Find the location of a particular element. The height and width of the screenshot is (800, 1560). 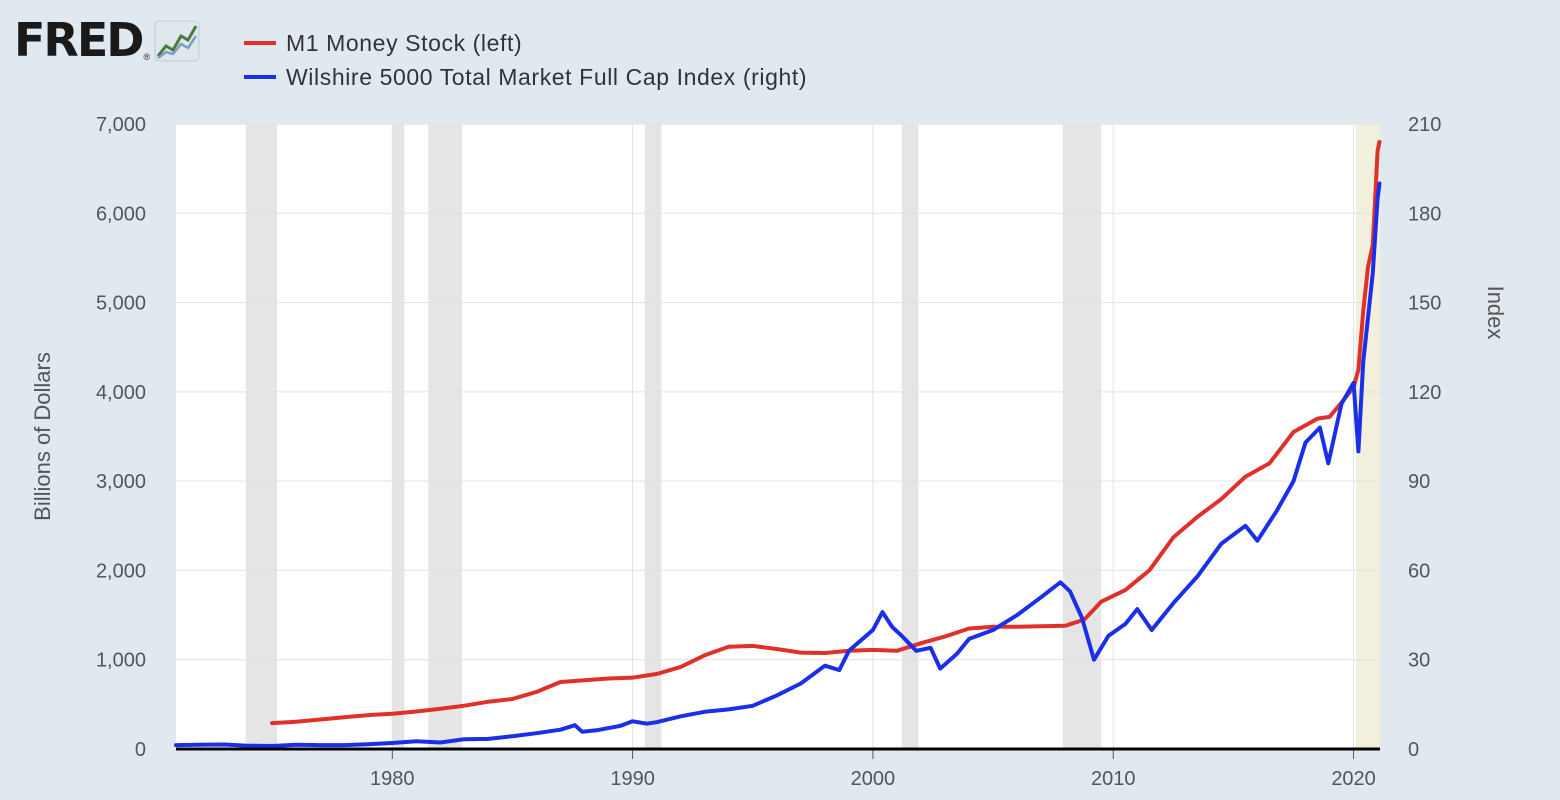

y-right-tick-4: 120 is located at coordinates (1424, 393).